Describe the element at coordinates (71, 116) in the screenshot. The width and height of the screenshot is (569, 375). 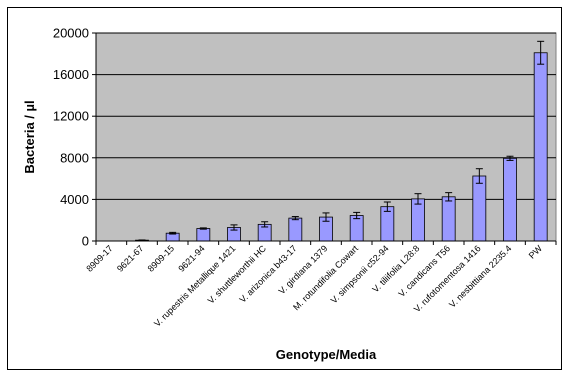
I see `y-tick-label: 12000` at that location.